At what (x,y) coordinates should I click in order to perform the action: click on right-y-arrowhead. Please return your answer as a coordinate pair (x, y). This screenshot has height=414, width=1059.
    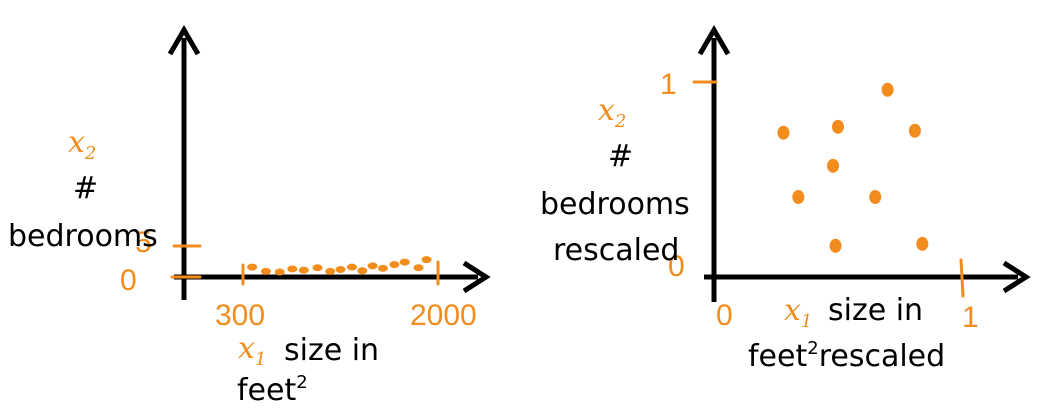
    Looking at the image, I should click on (714, 40).